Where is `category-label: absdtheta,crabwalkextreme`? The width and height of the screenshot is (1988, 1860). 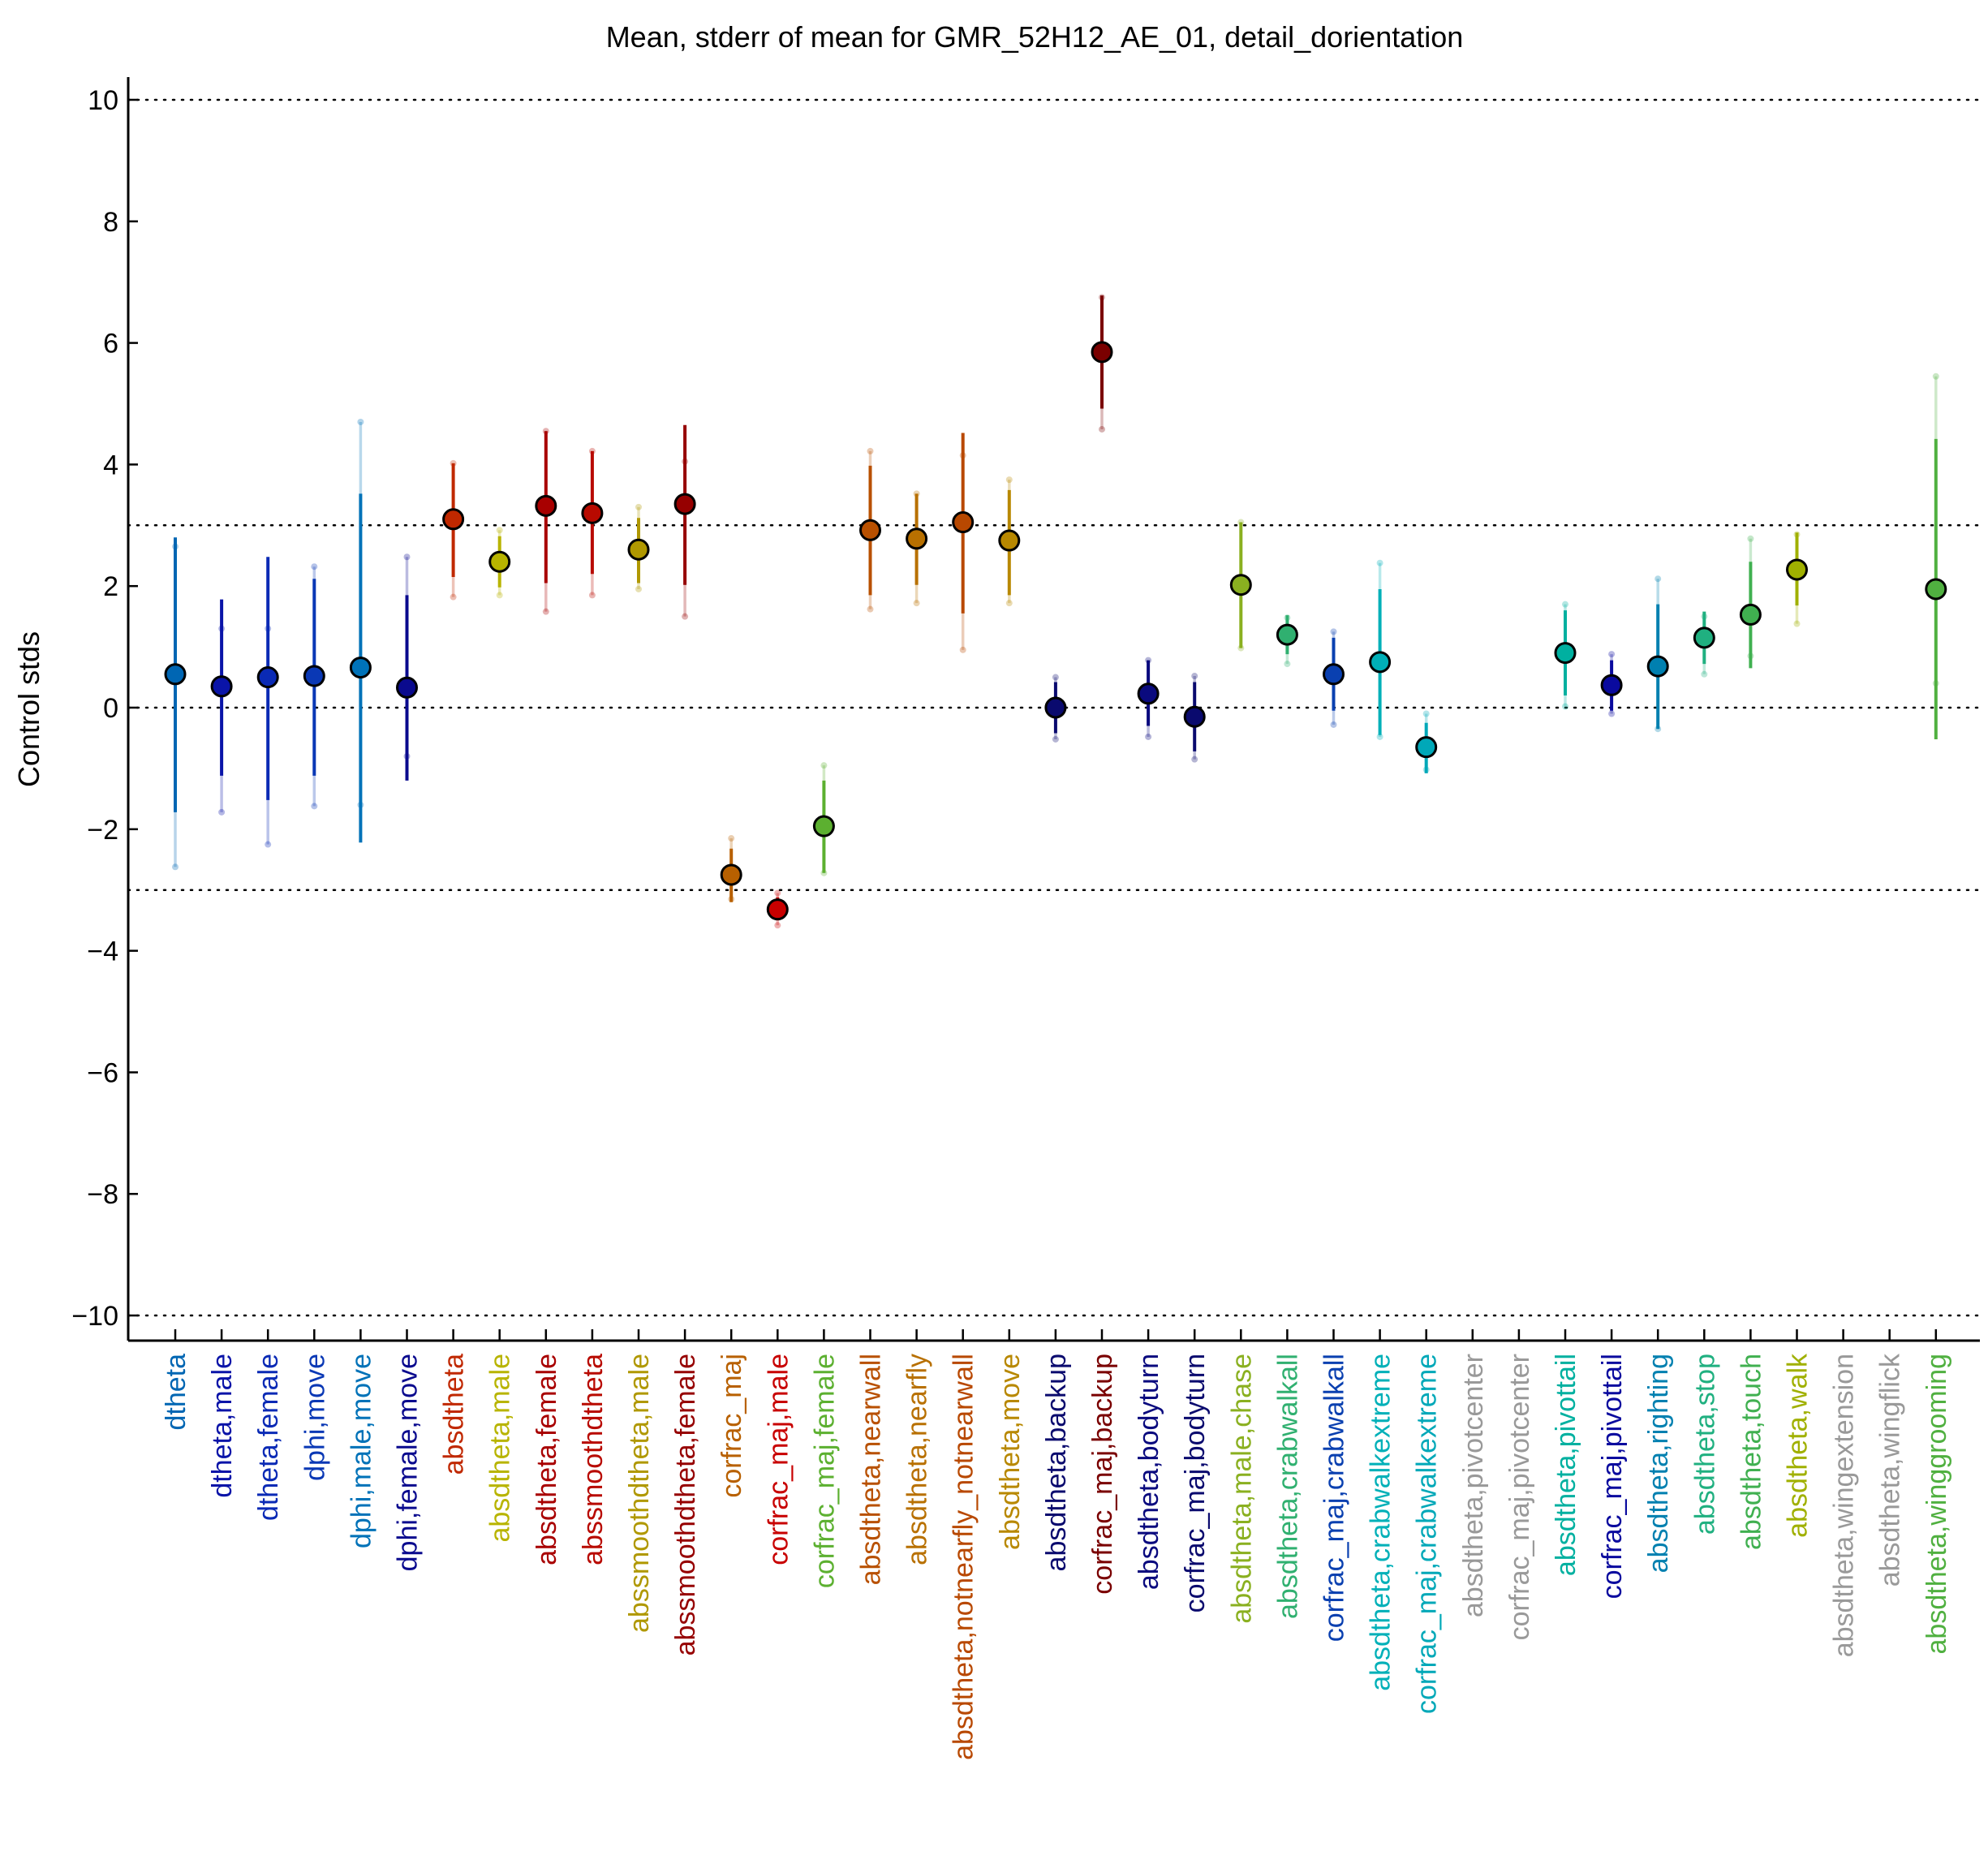
category-label: absdtheta,crabwalkextreme is located at coordinates (1381, 1522).